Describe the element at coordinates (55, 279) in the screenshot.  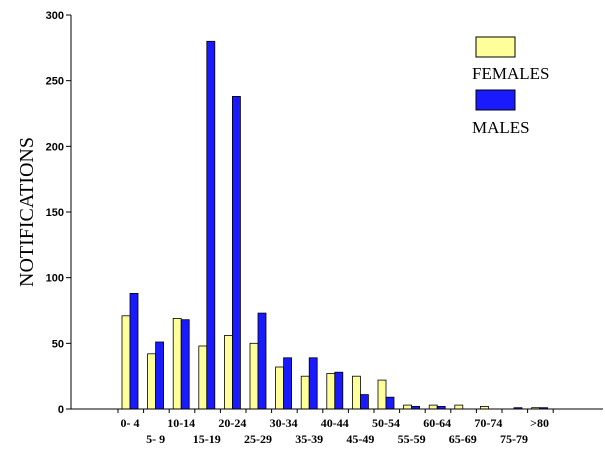
I see `y-tick-label: 100` at that location.